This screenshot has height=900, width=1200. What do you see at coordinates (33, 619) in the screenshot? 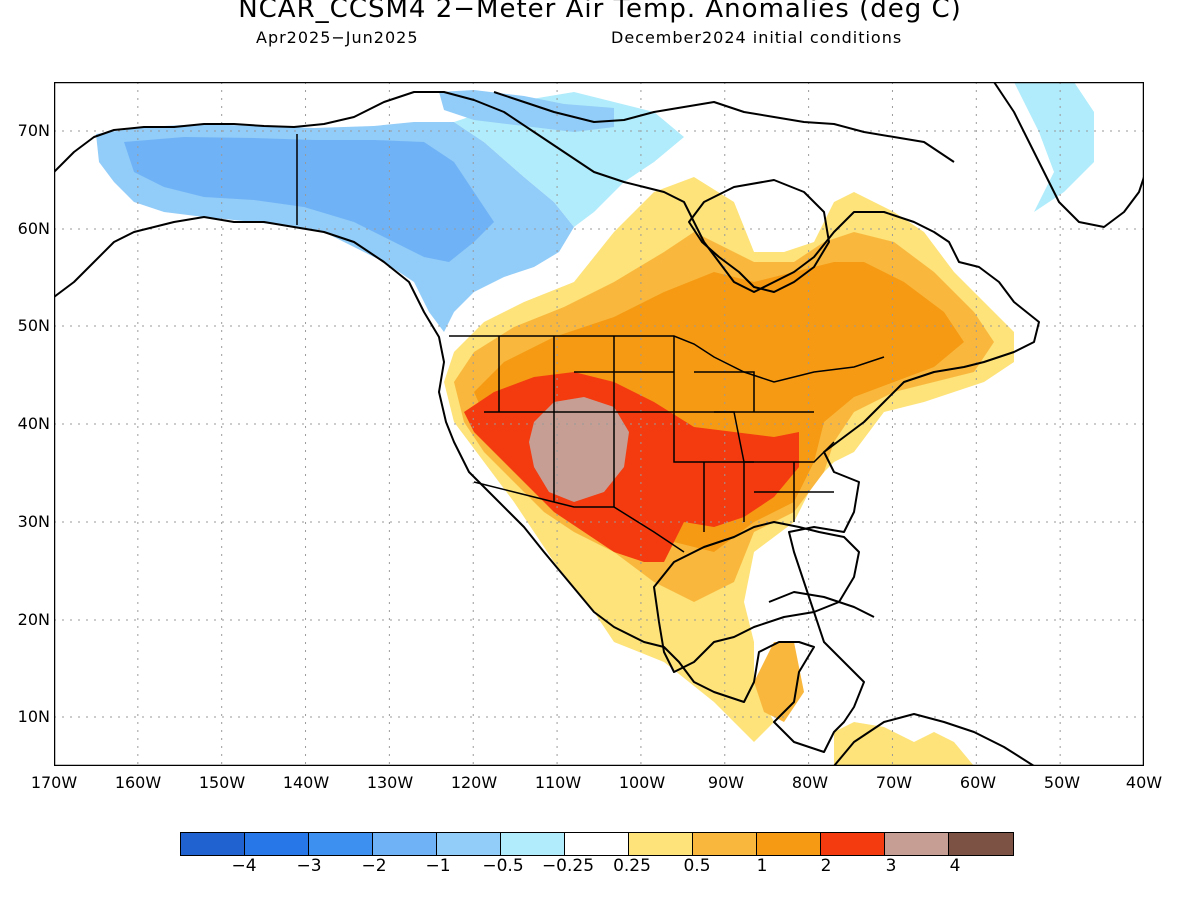
I see `lat-label-20n: 20N` at bounding box center [33, 619].